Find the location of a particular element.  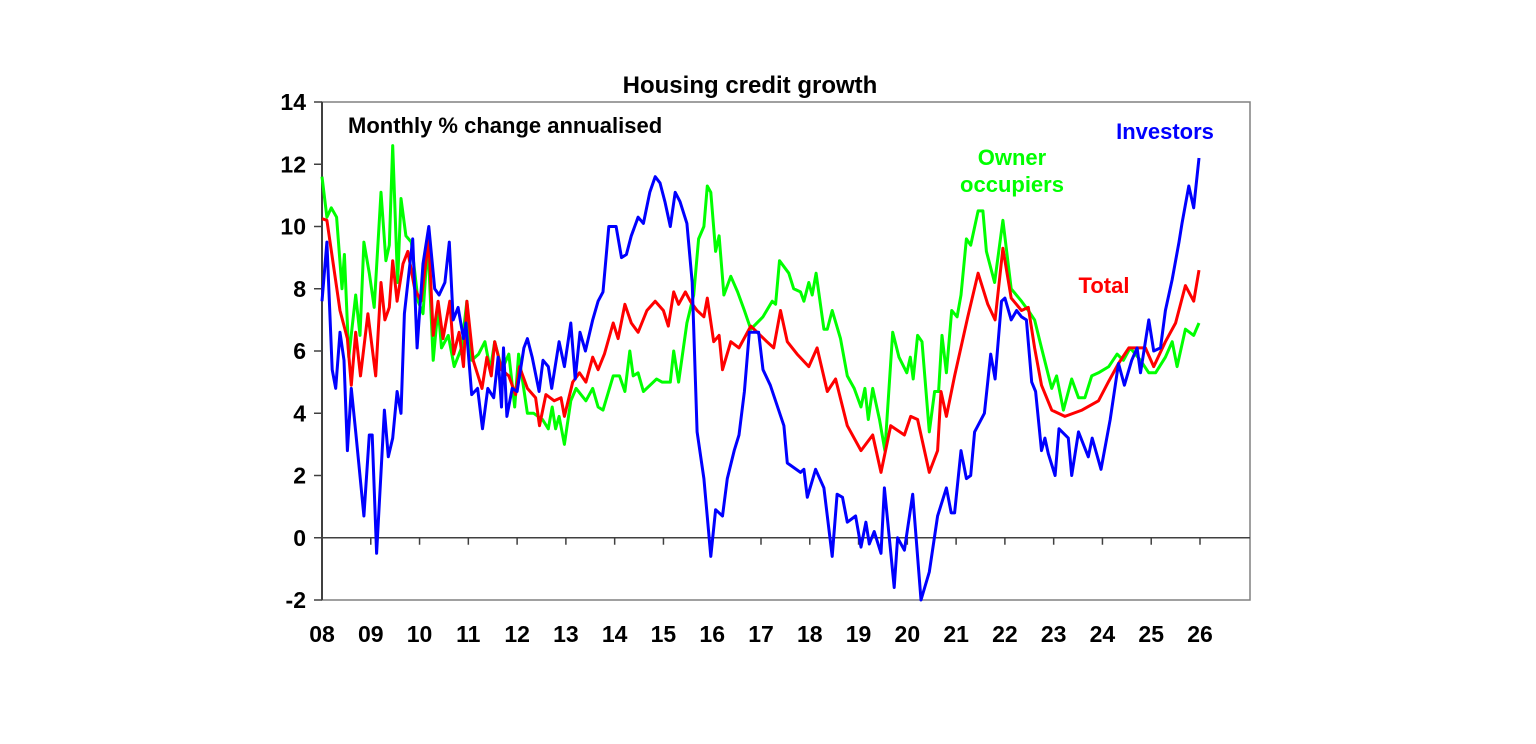

chart-title: Housing credit growth is located at coordinates (750, 85).